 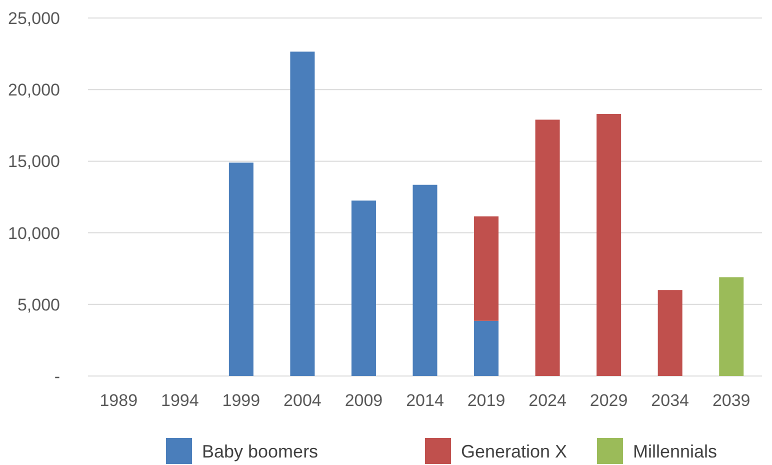 I want to click on y-tick-label: 25,000, so click(x=34, y=18).